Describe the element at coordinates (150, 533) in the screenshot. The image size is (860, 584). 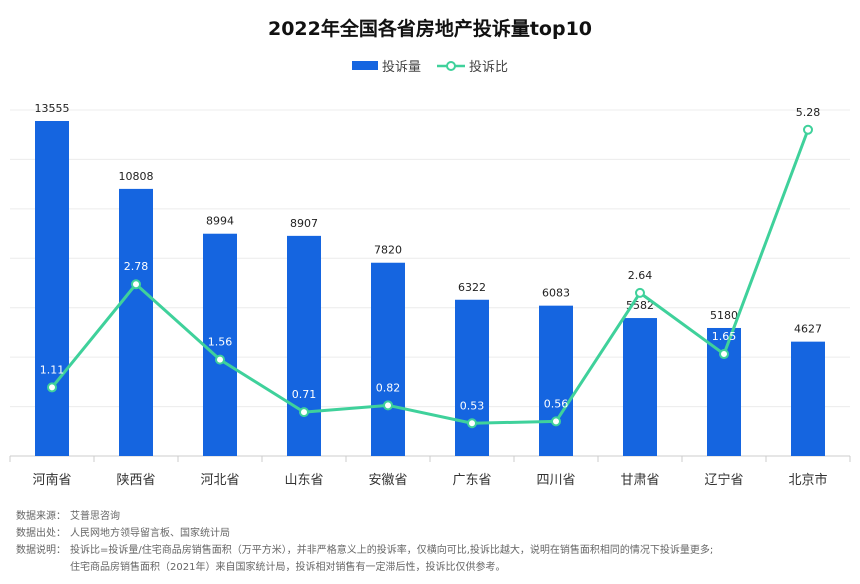
I see `note-origin-value: 人民网地方领导留言板、国家统计局` at that location.